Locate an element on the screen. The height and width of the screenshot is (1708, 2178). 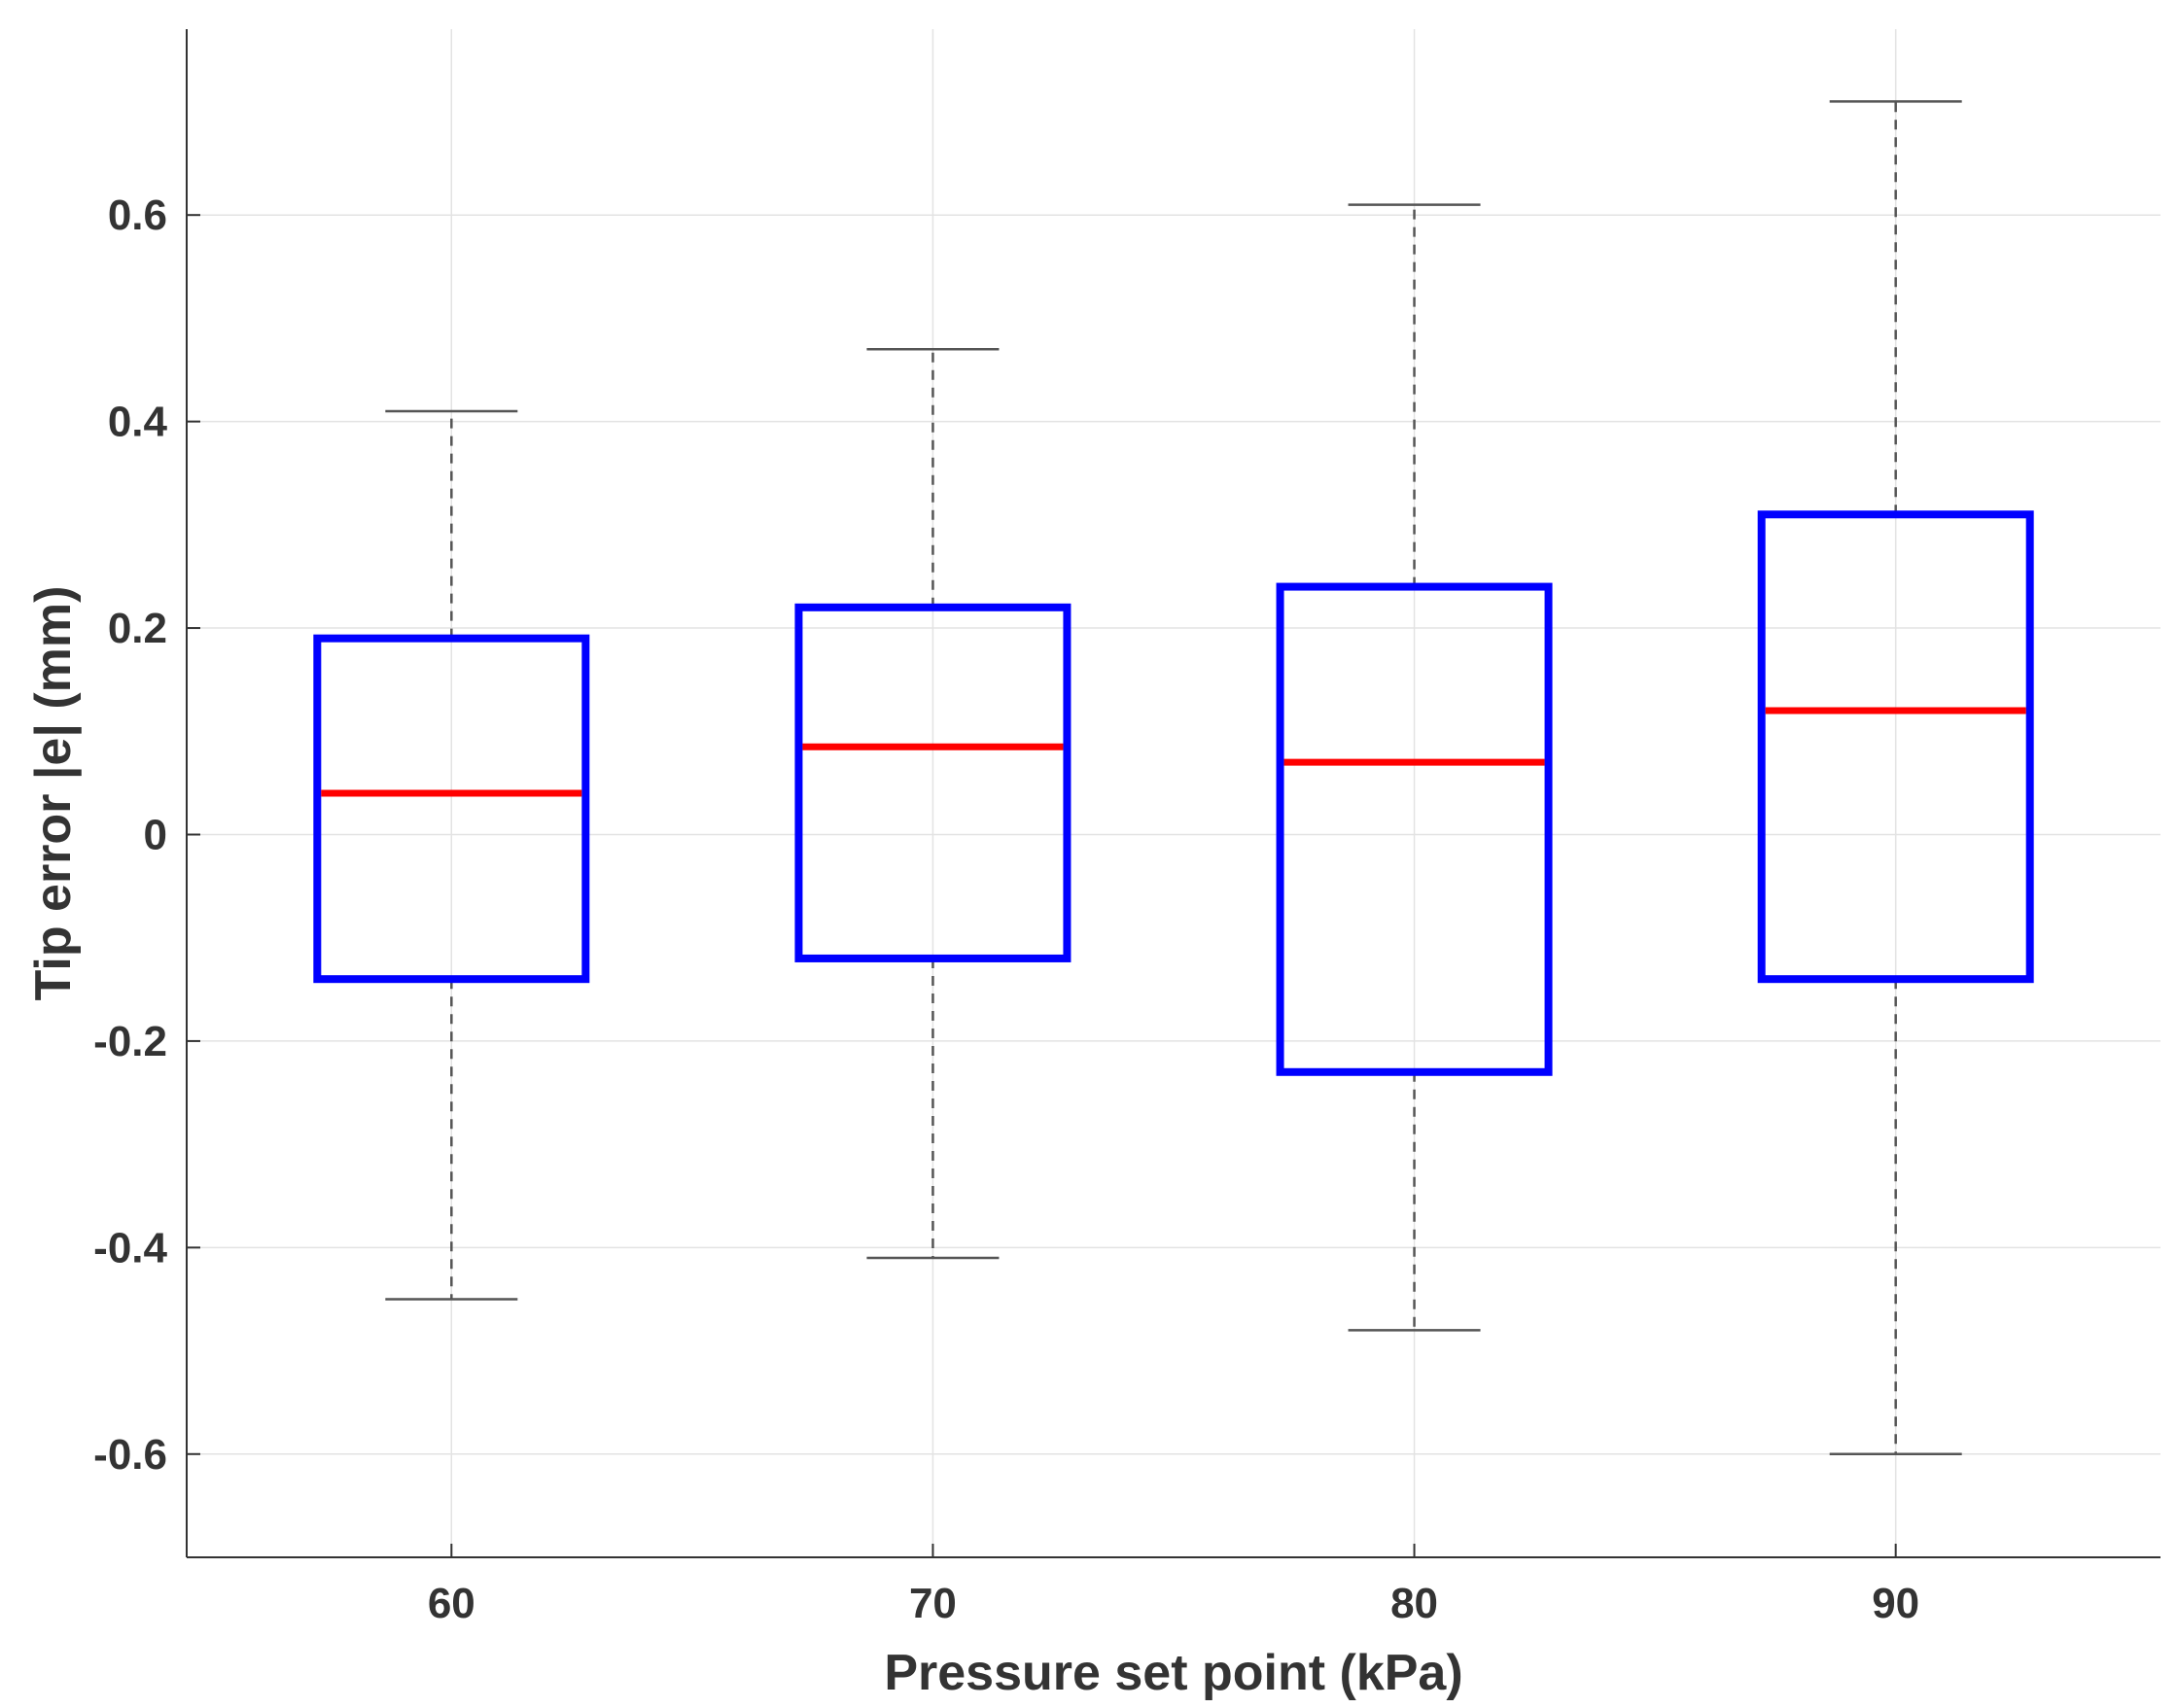
x-tick-label: 70 is located at coordinates (933, 1604).